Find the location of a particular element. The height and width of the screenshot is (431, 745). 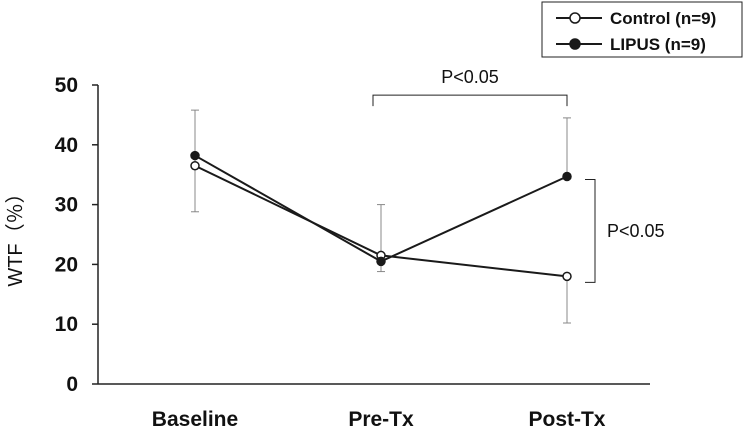

data-point-control-post-tx is located at coordinates (567, 276).